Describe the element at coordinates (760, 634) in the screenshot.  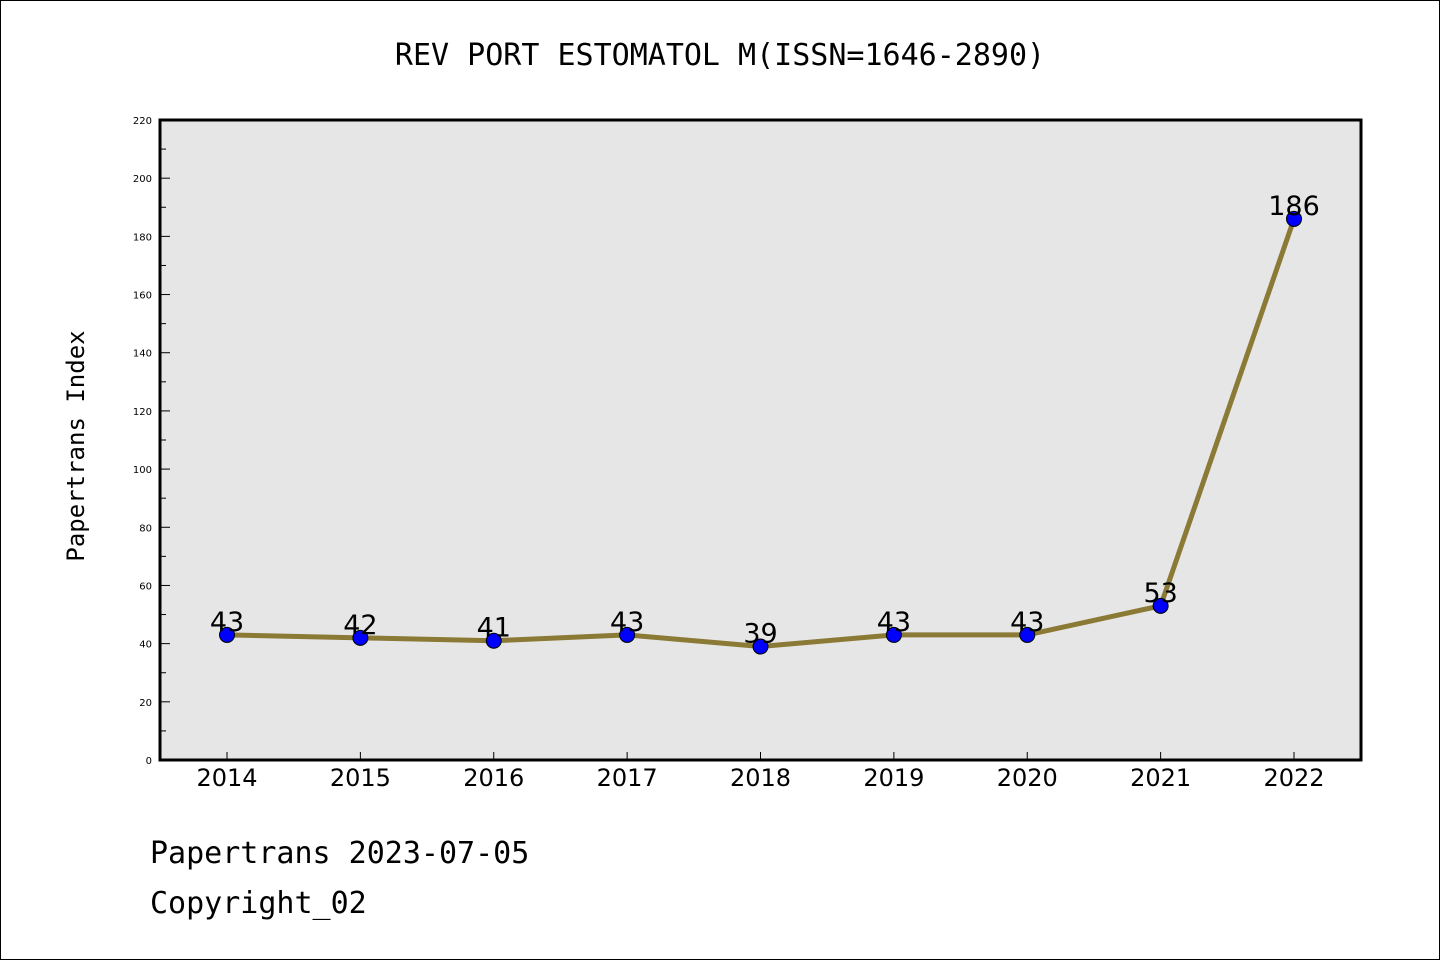
I see `data-label: 39` at that location.